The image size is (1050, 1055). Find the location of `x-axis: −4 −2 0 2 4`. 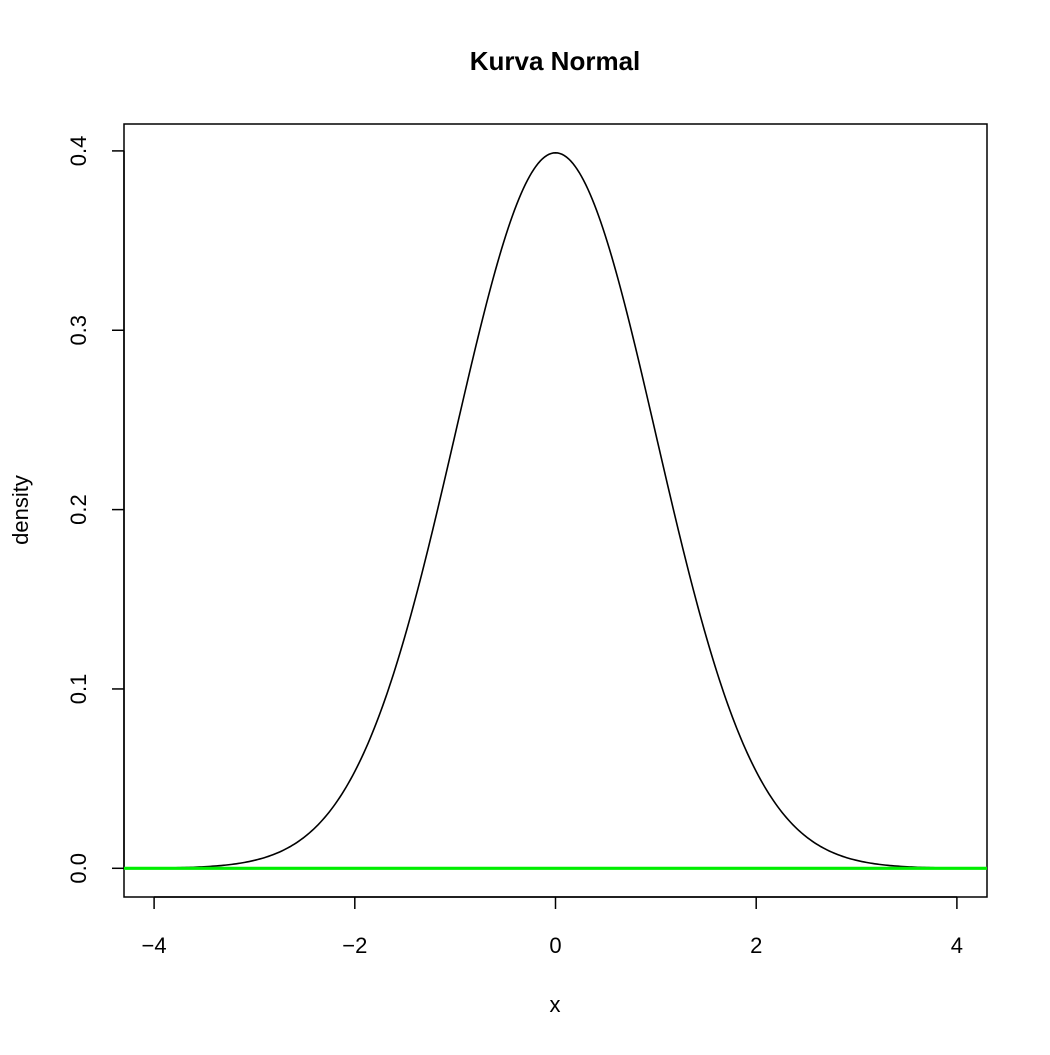

x-axis: −4 −2 0 2 4 is located at coordinates (552, 927).